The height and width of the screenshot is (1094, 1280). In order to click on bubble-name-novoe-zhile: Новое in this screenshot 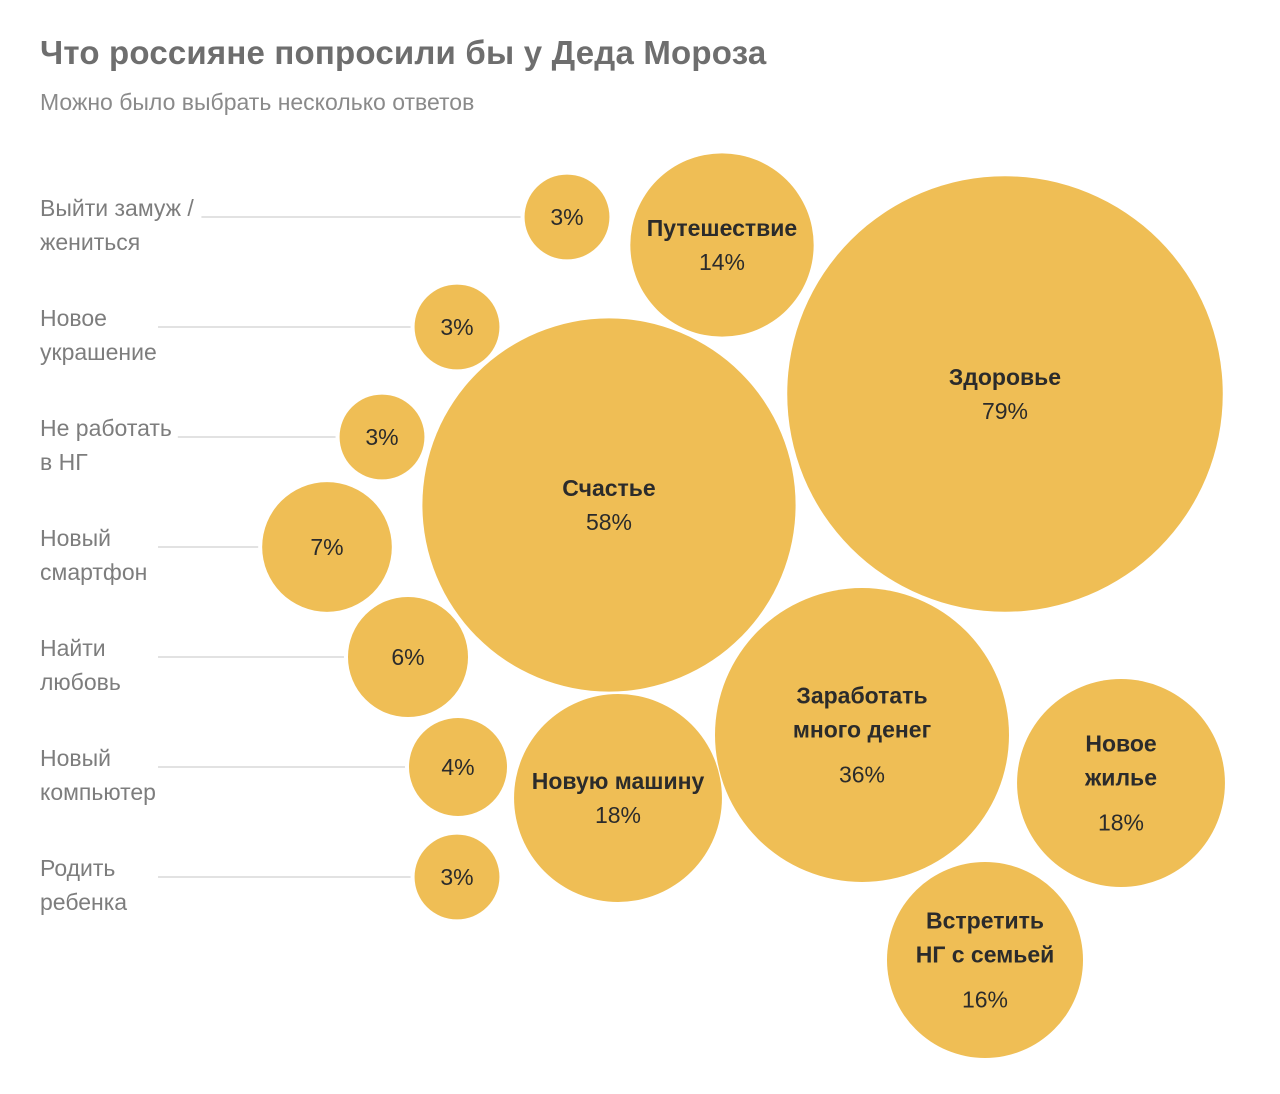, I will do `click(1120, 744)`.